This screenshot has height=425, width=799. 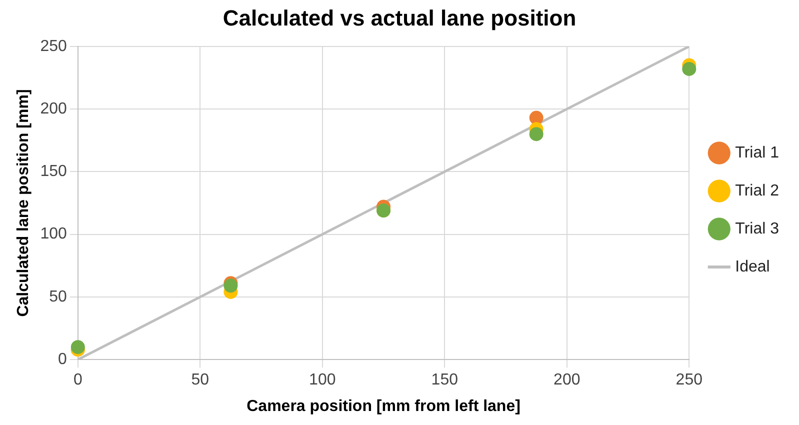 I want to click on legend-label: Trial 2, so click(x=757, y=191).